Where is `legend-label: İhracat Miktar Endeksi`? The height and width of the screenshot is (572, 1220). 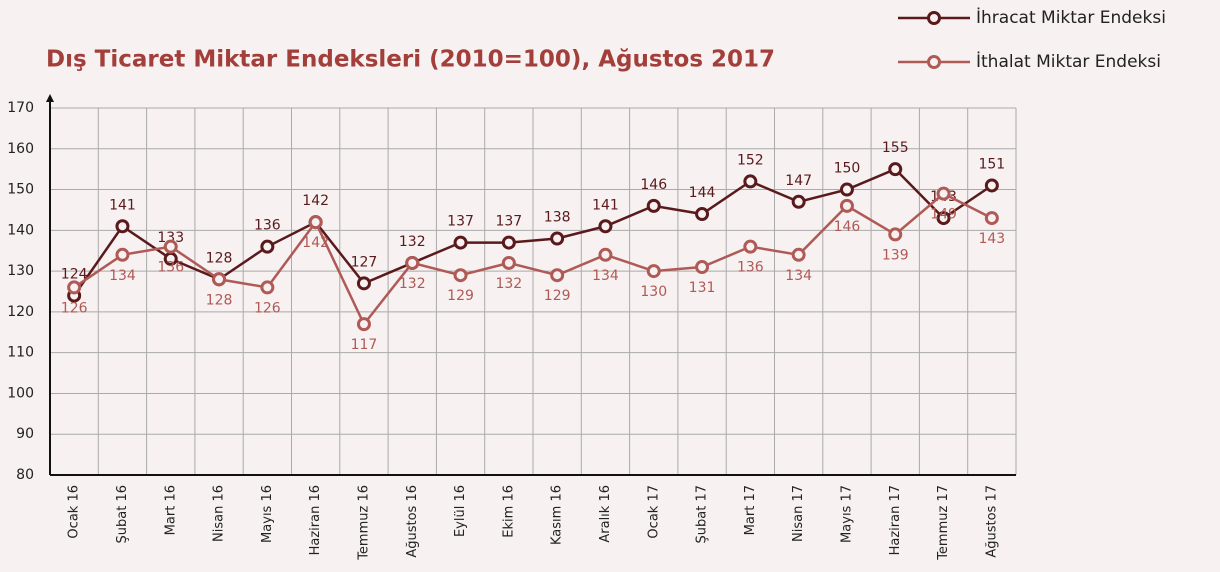 legend-label: İhracat Miktar Endeksi is located at coordinates (1071, 17).